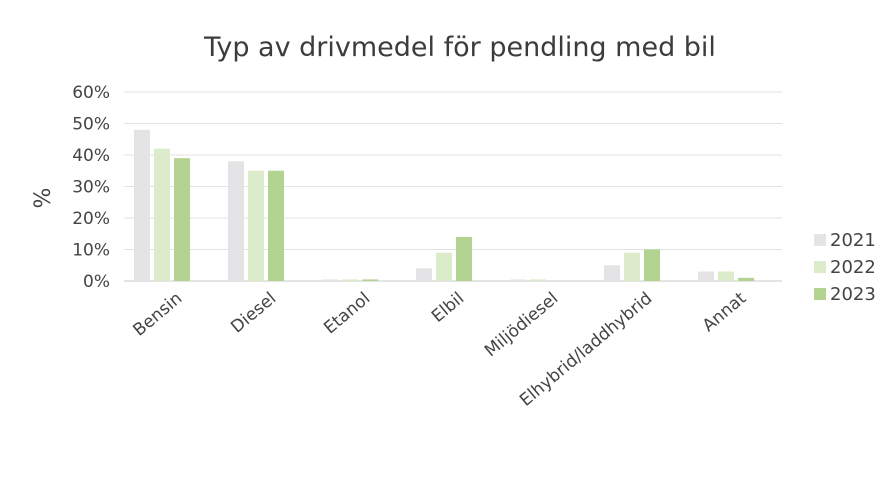 The height and width of the screenshot is (479, 890). I want to click on y-tick-label: 30%, so click(91, 188).